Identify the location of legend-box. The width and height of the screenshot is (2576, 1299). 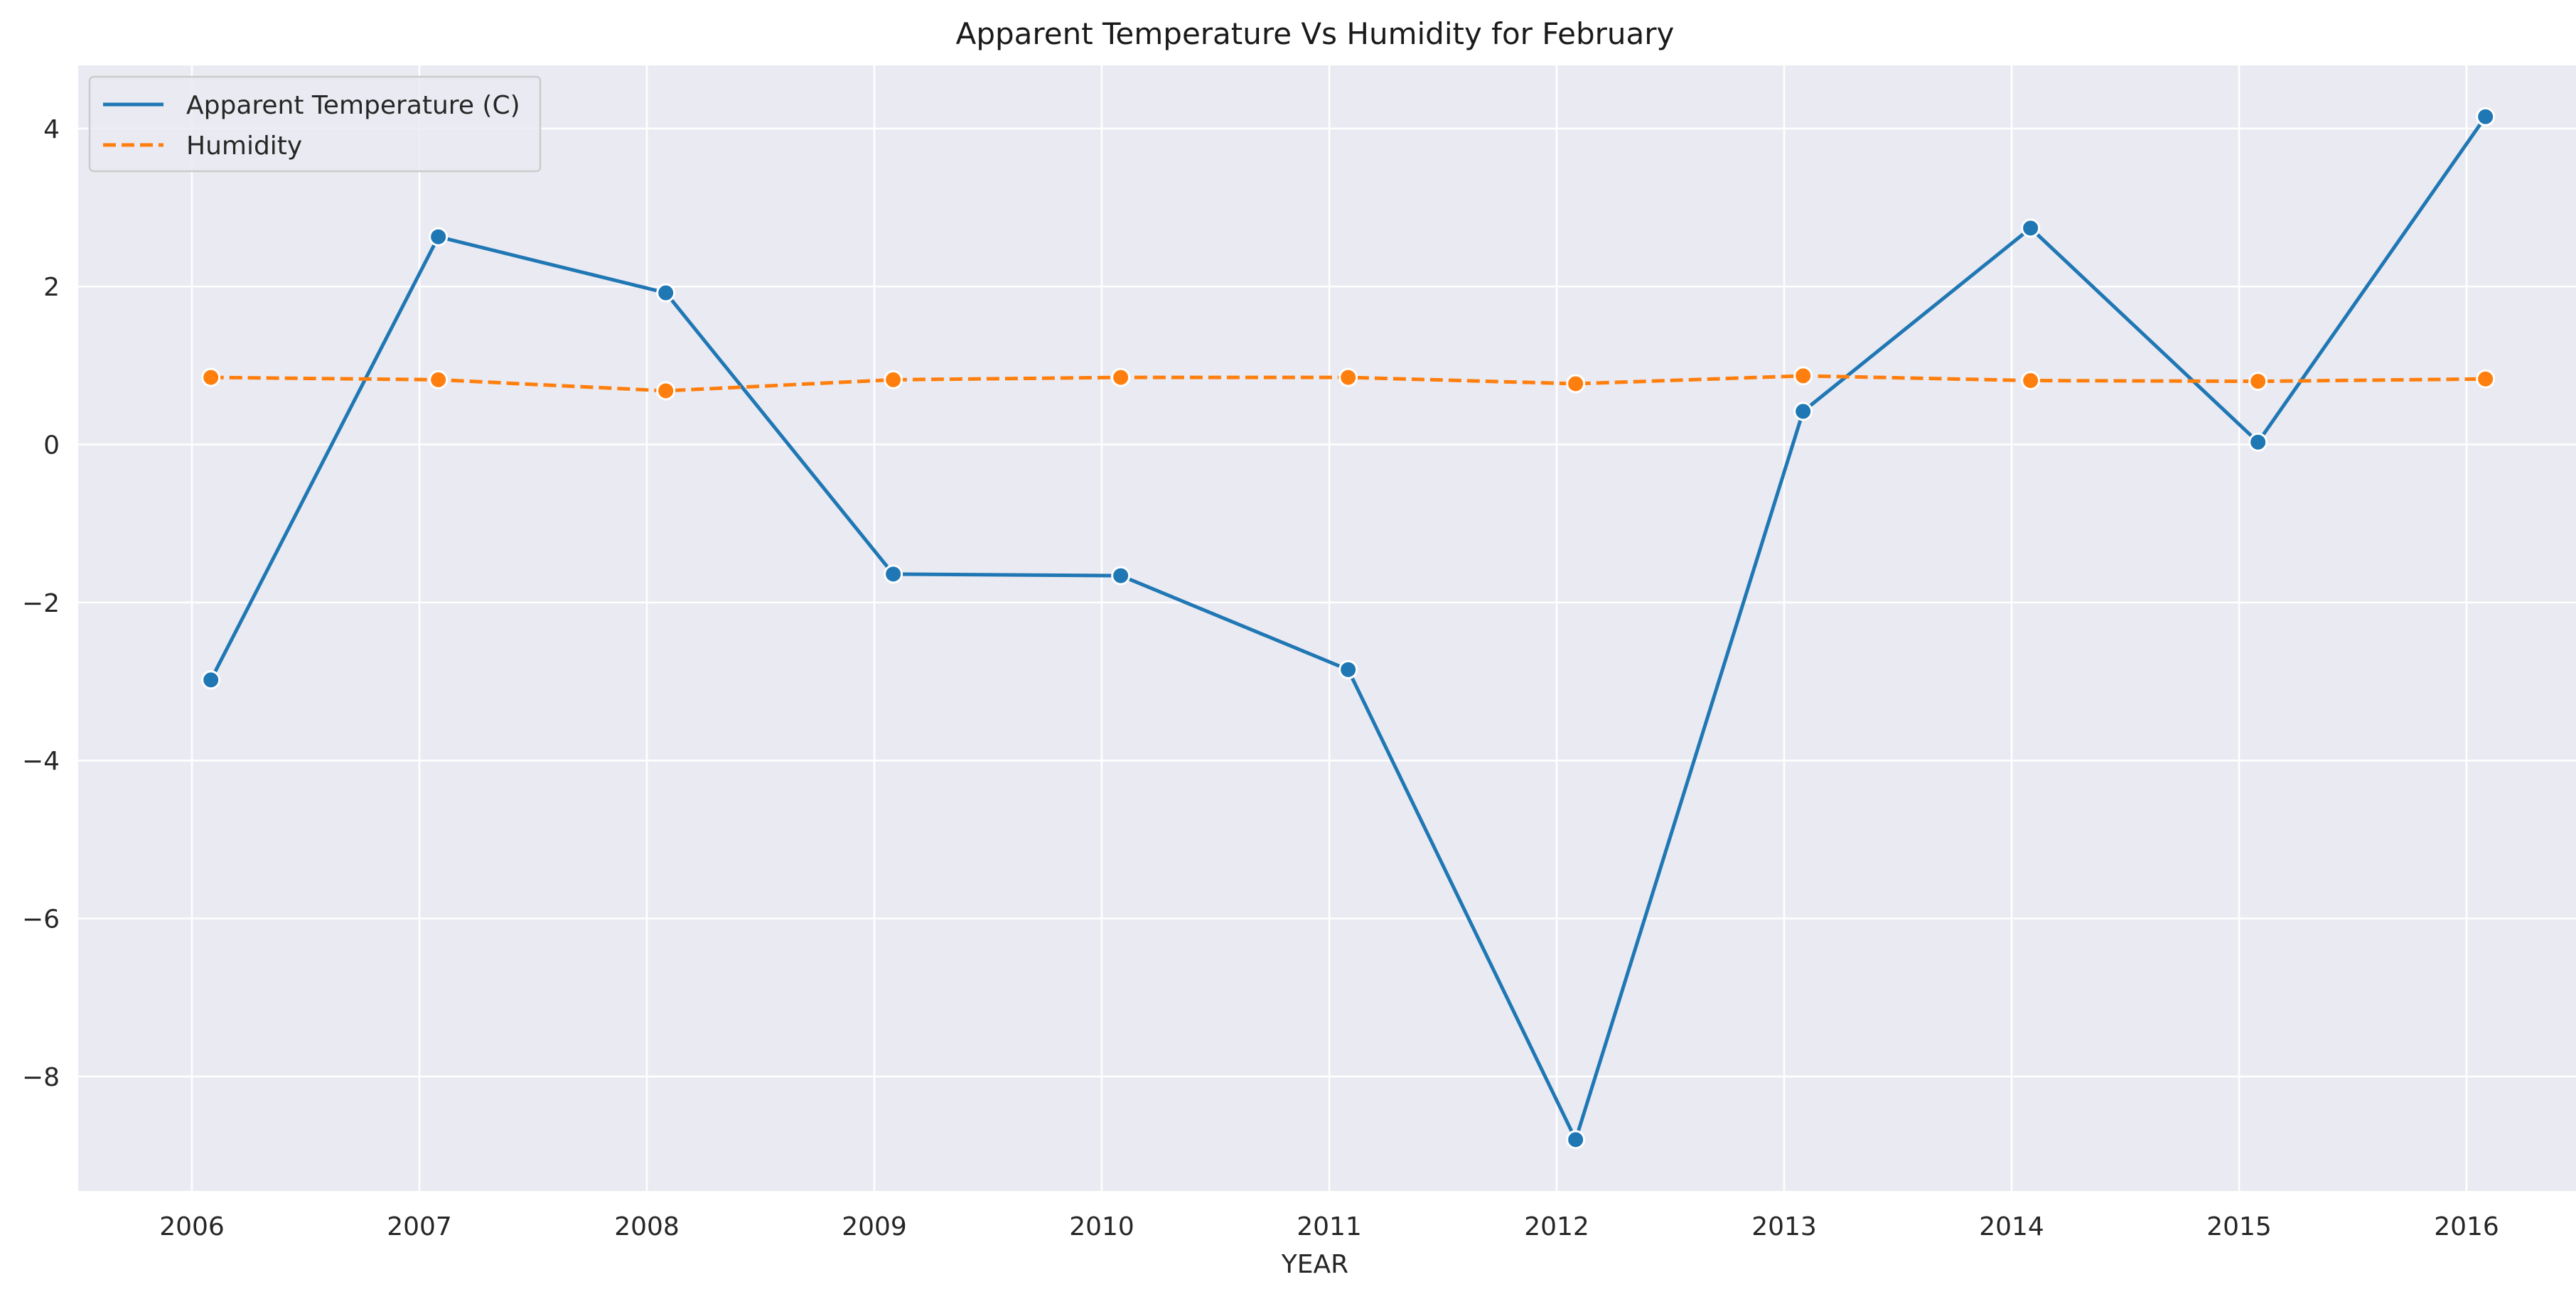
(315, 124).